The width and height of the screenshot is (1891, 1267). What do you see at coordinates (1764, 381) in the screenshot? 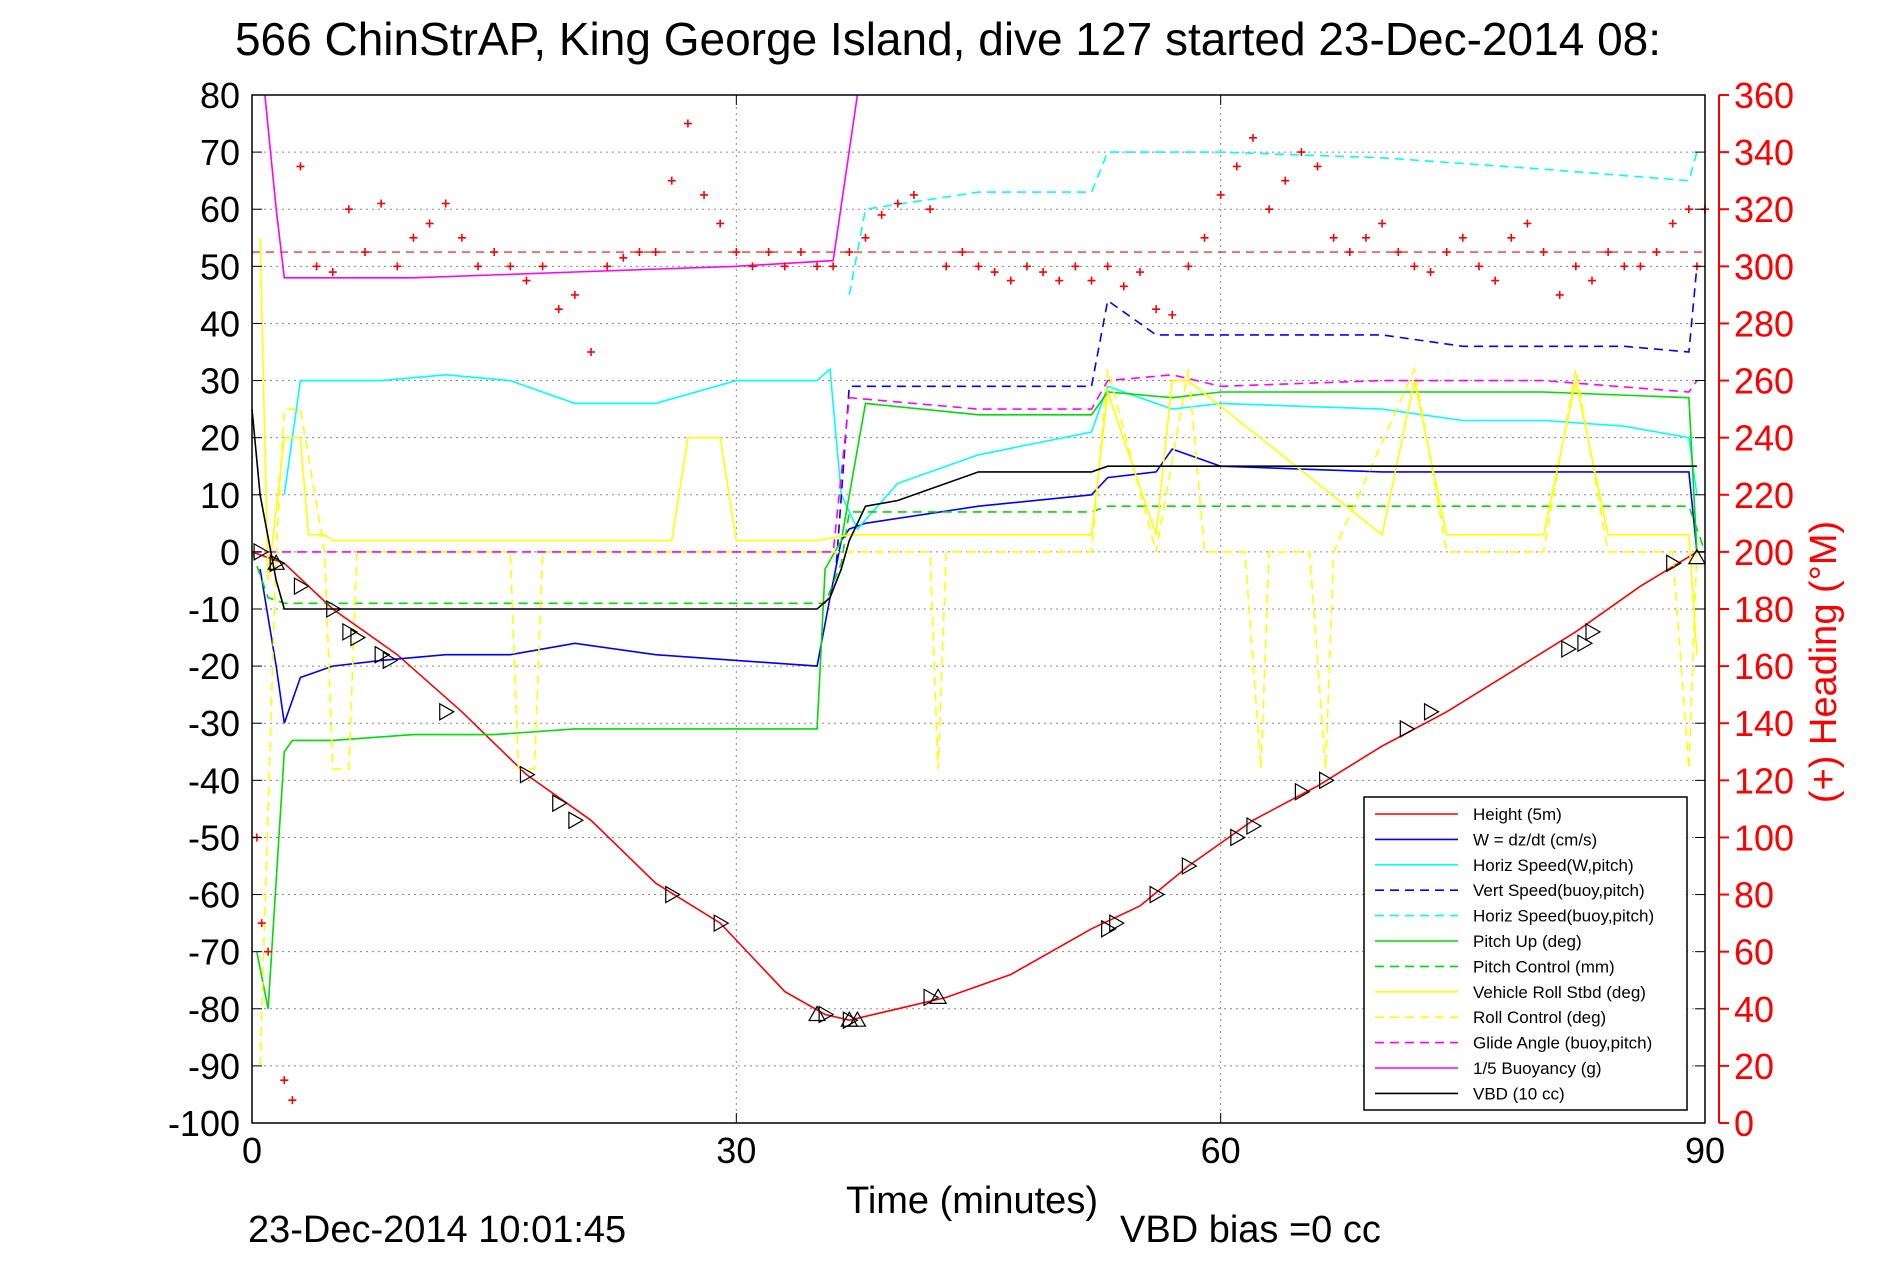
I see `y2-tick-label: 260` at bounding box center [1764, 381].